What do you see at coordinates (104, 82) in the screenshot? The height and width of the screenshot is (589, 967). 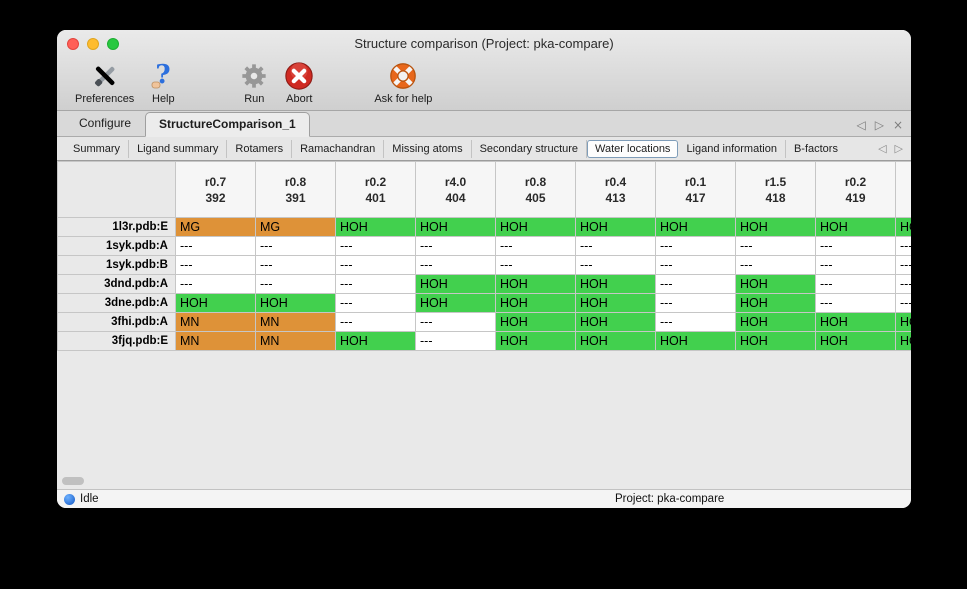 I see `preferences-button: Preferences` at bounding box center [104, 82].